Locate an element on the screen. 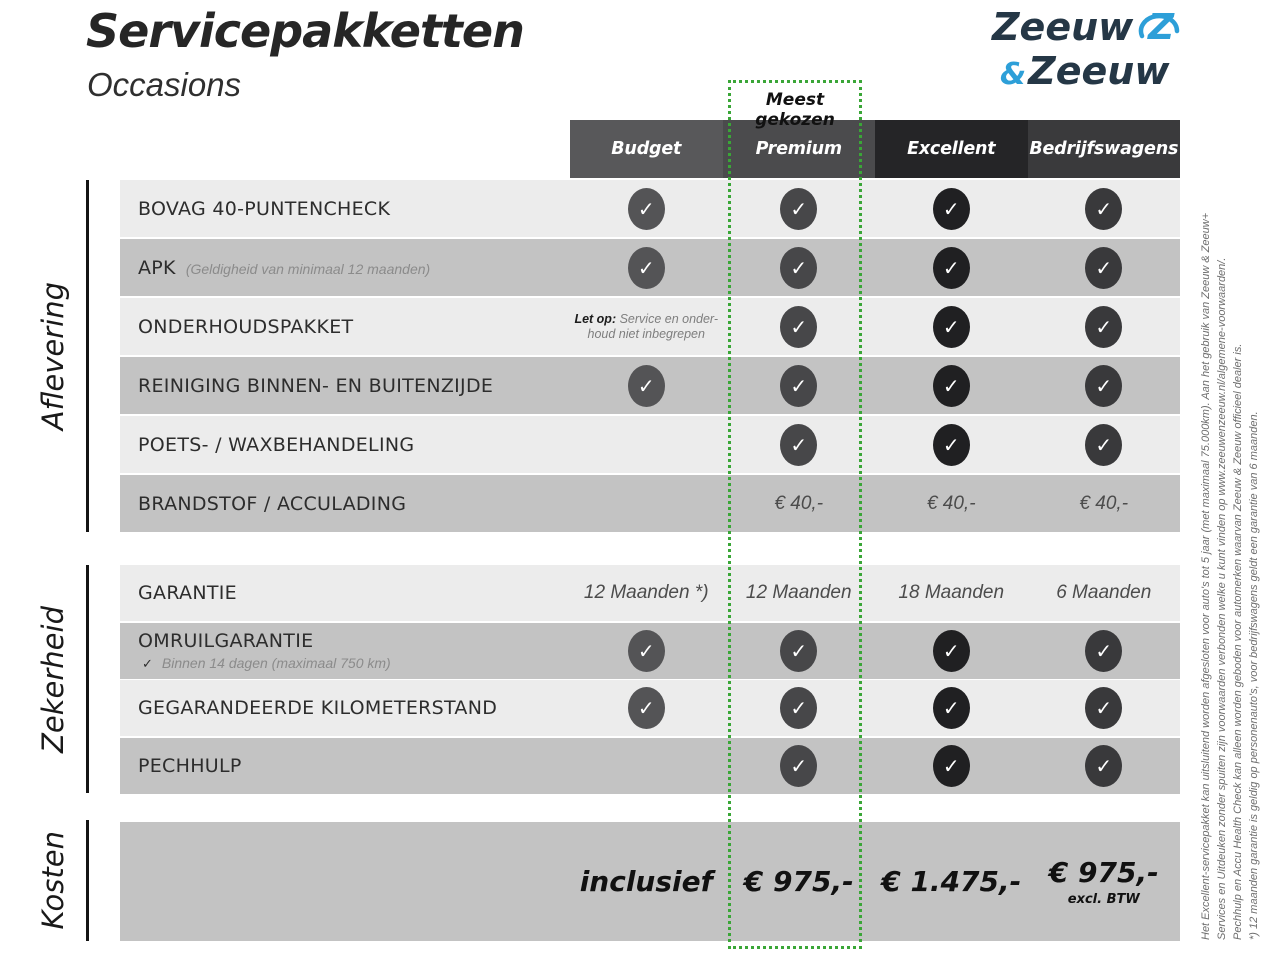 The image size is (1280, 960). row-label-cell: ONDERHOUDSPAKKET is located at coordinates (345, 326).